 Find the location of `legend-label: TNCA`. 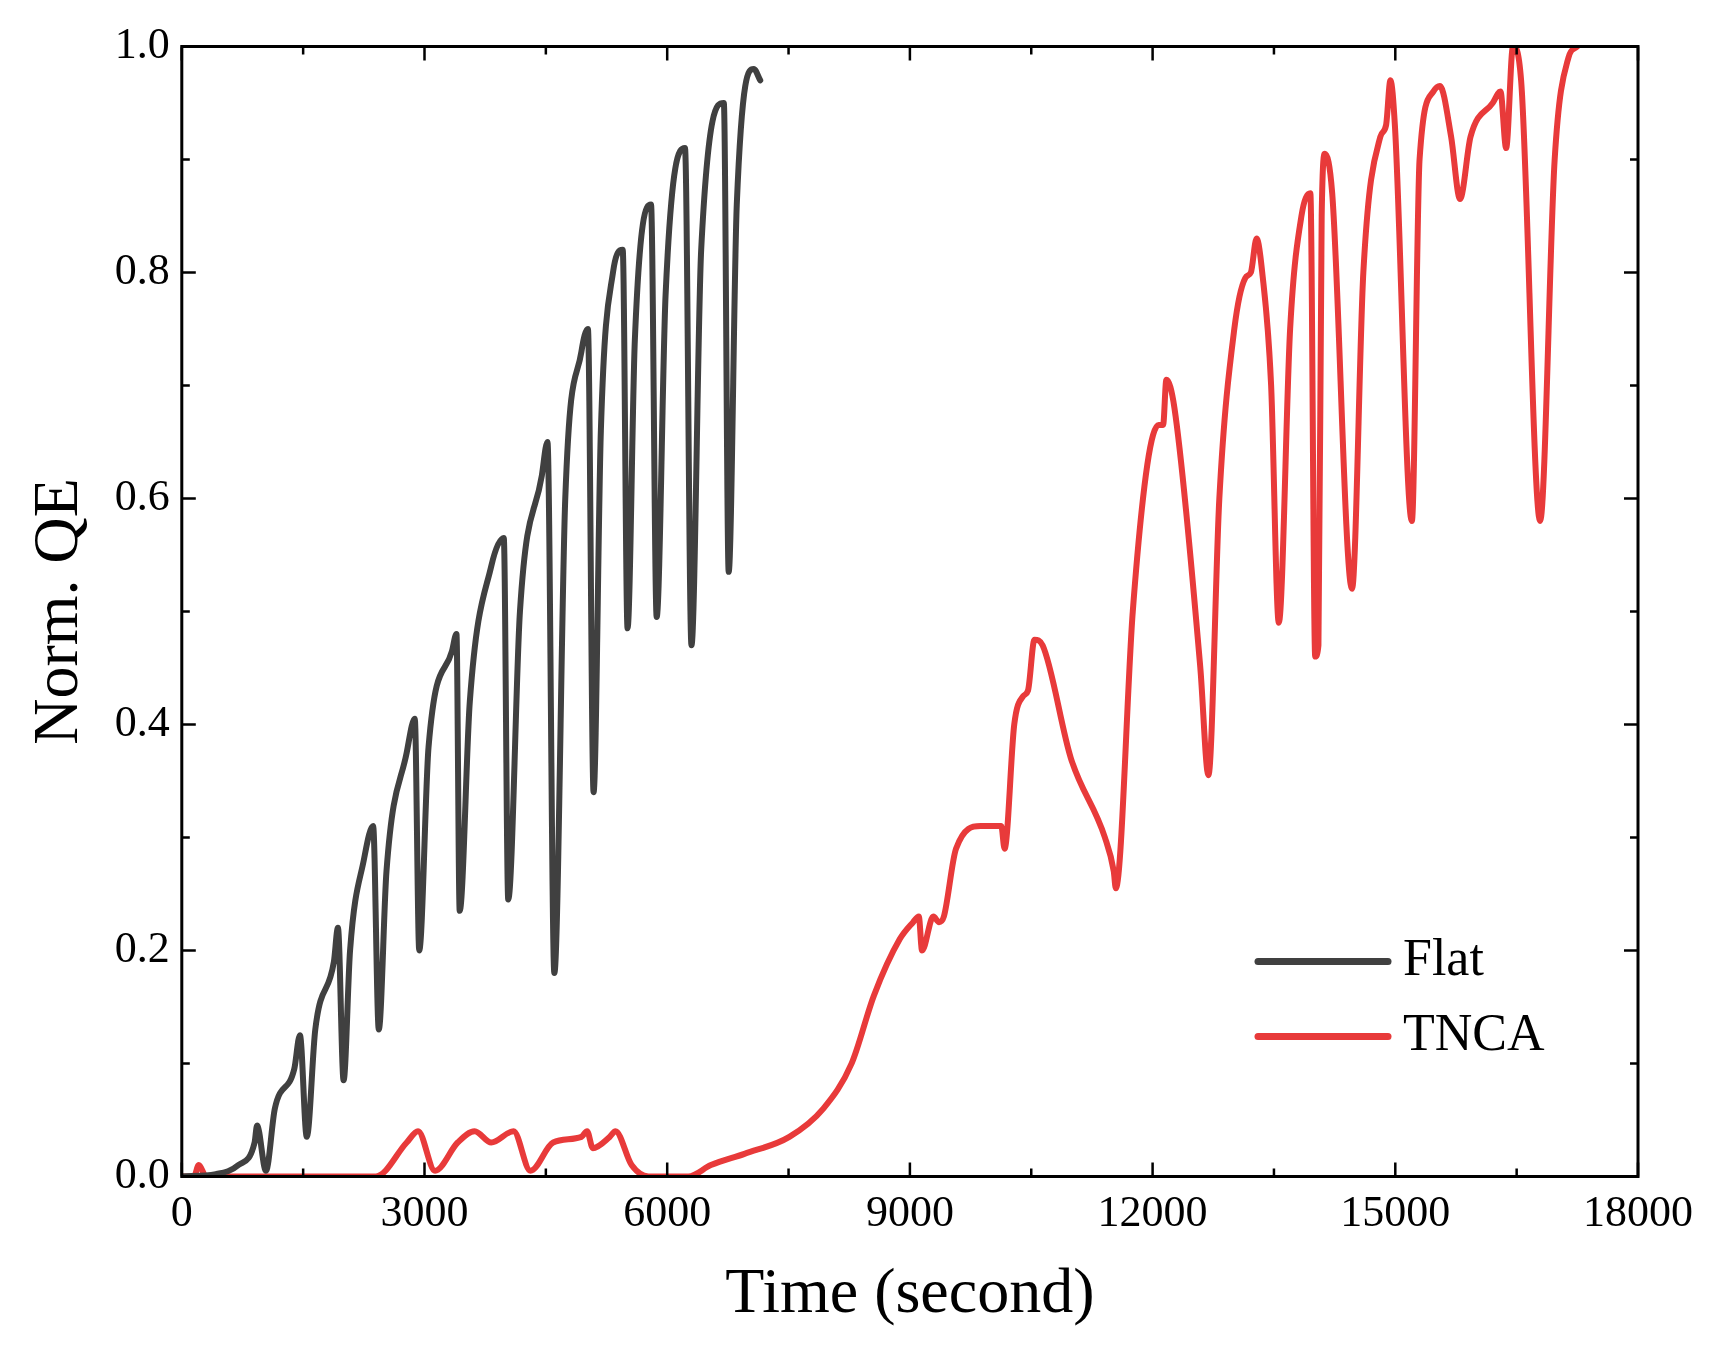

legend-label: TNCA is located at coordinates (1474, 1033).